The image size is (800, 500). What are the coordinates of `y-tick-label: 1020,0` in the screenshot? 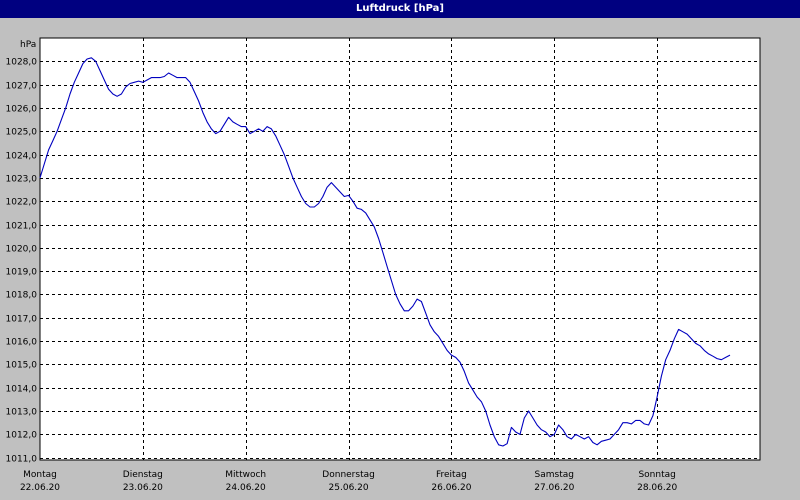 It's located at (22, 250).